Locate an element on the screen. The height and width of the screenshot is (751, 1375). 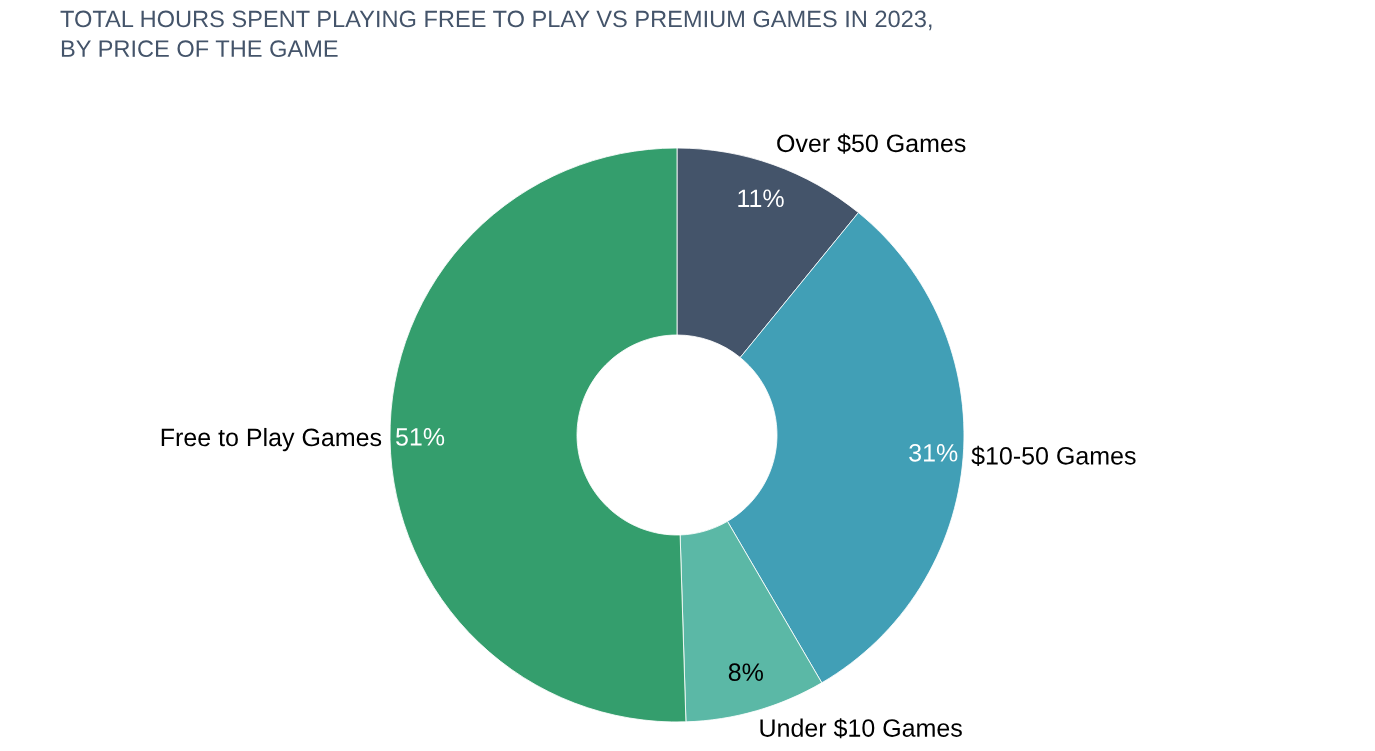
slice-label: Over $50 Games is located at coordinates (871, 143).